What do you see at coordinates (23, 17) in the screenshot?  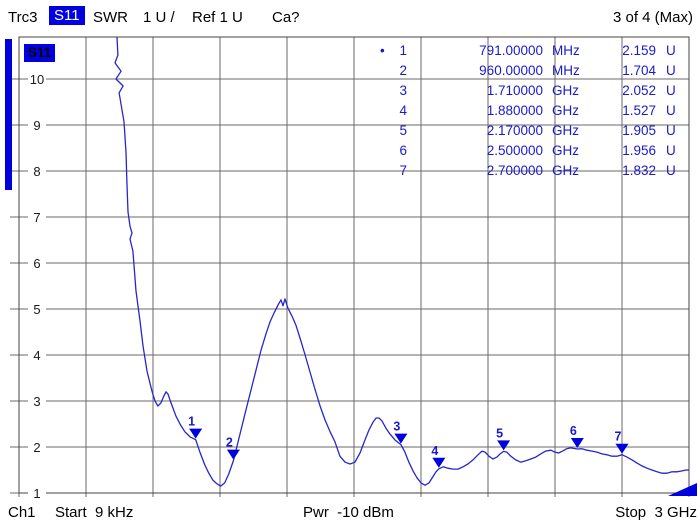 I see `trace-label: Trc3` at bounding box center [23, 17].